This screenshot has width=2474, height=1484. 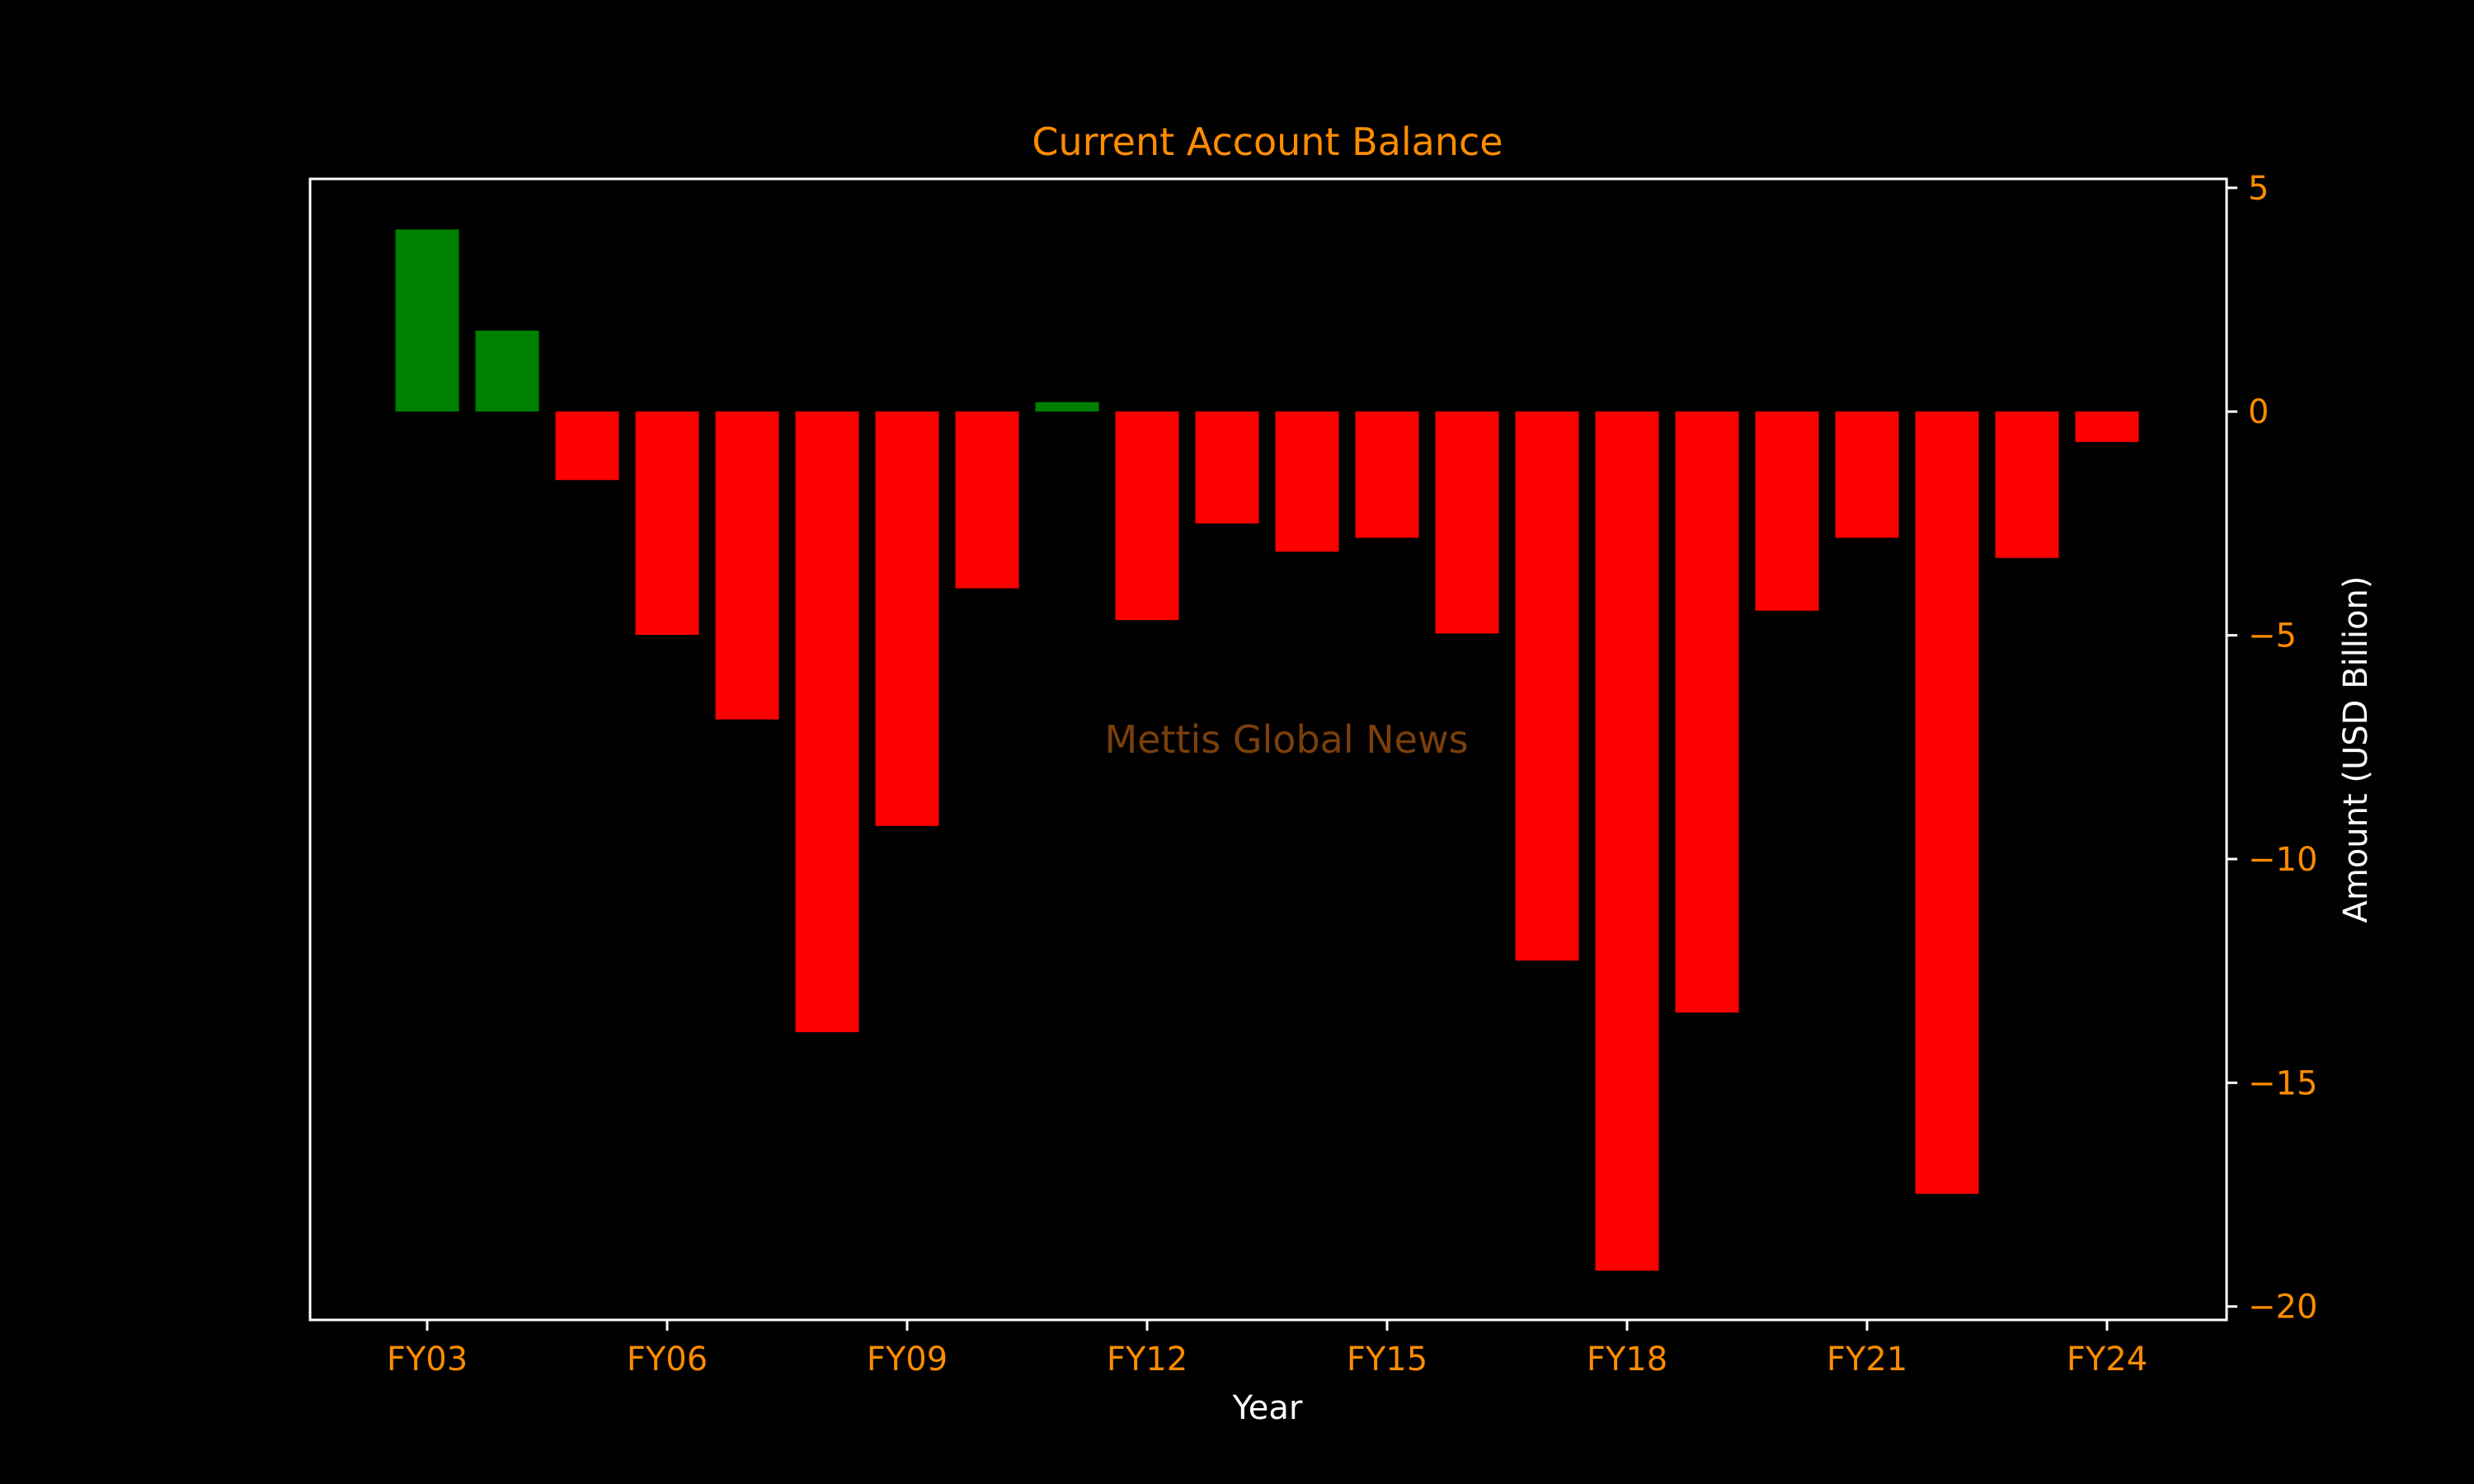 I want to click on bar-fy04, so click(x=507, y=371).